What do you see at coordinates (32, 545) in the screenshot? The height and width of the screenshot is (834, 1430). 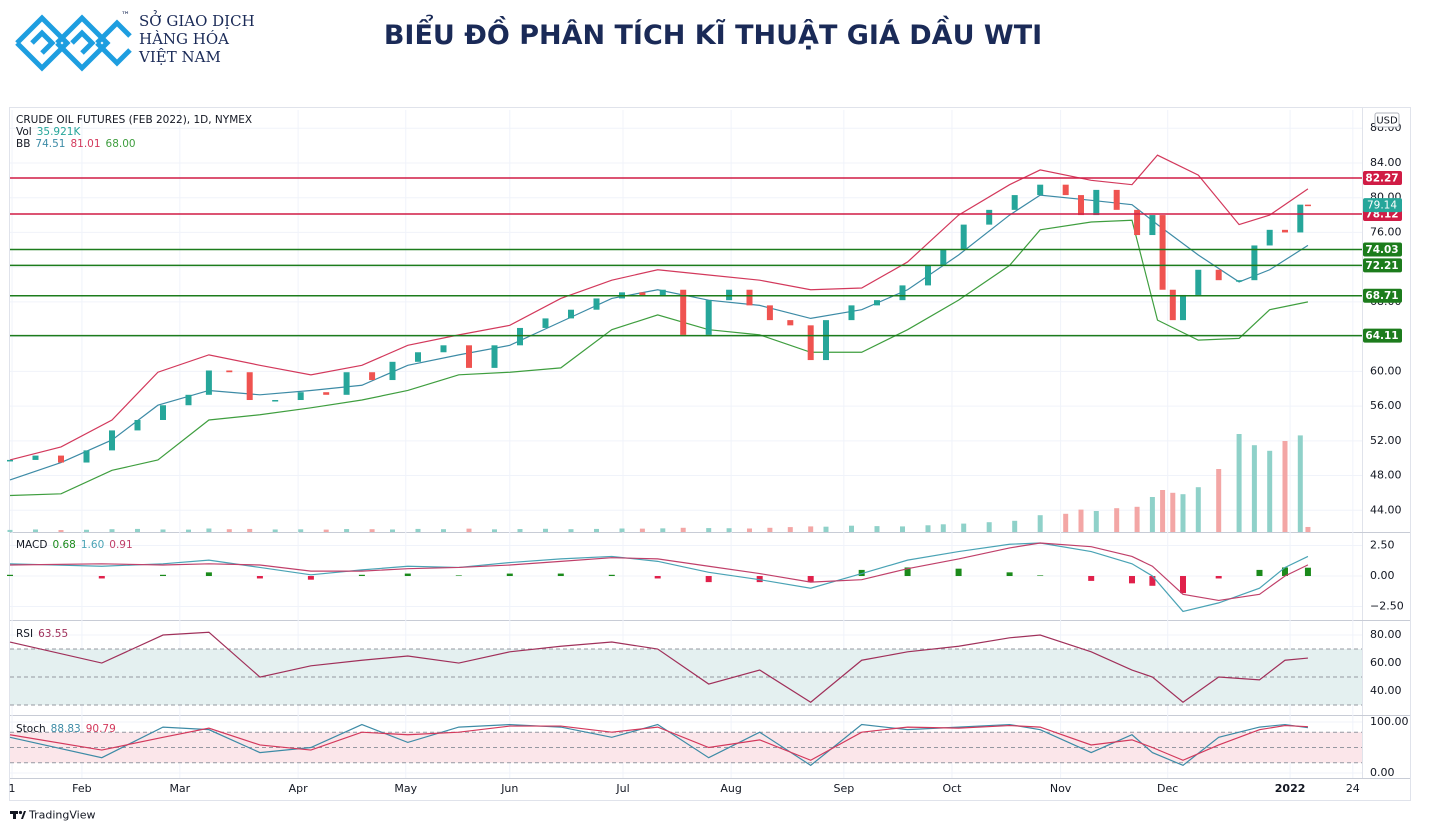 I see `legend-name: MACD` at bounding box center [32, 545].